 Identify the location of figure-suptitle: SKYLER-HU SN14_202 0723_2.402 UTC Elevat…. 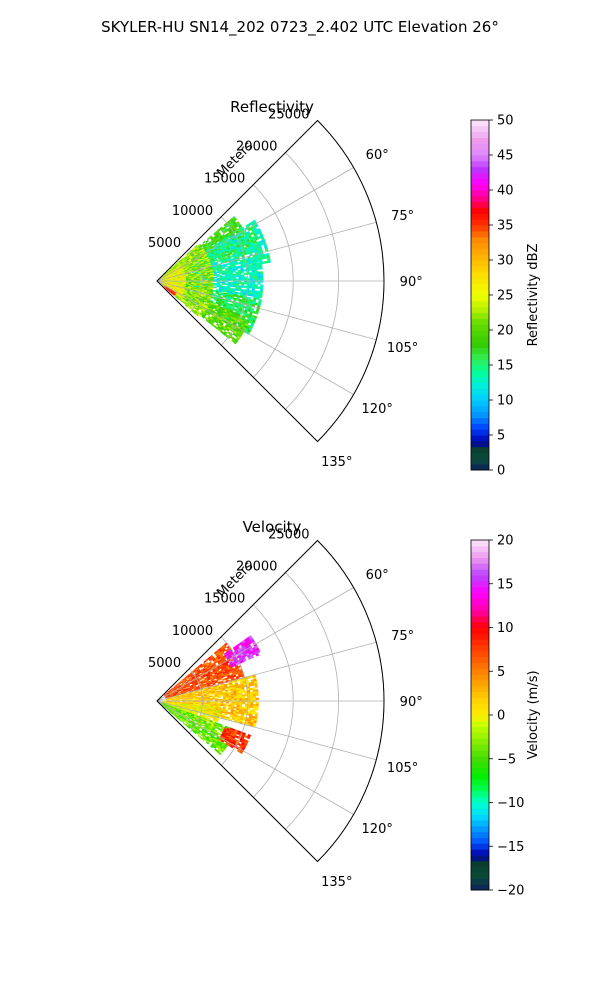
(300, 27).